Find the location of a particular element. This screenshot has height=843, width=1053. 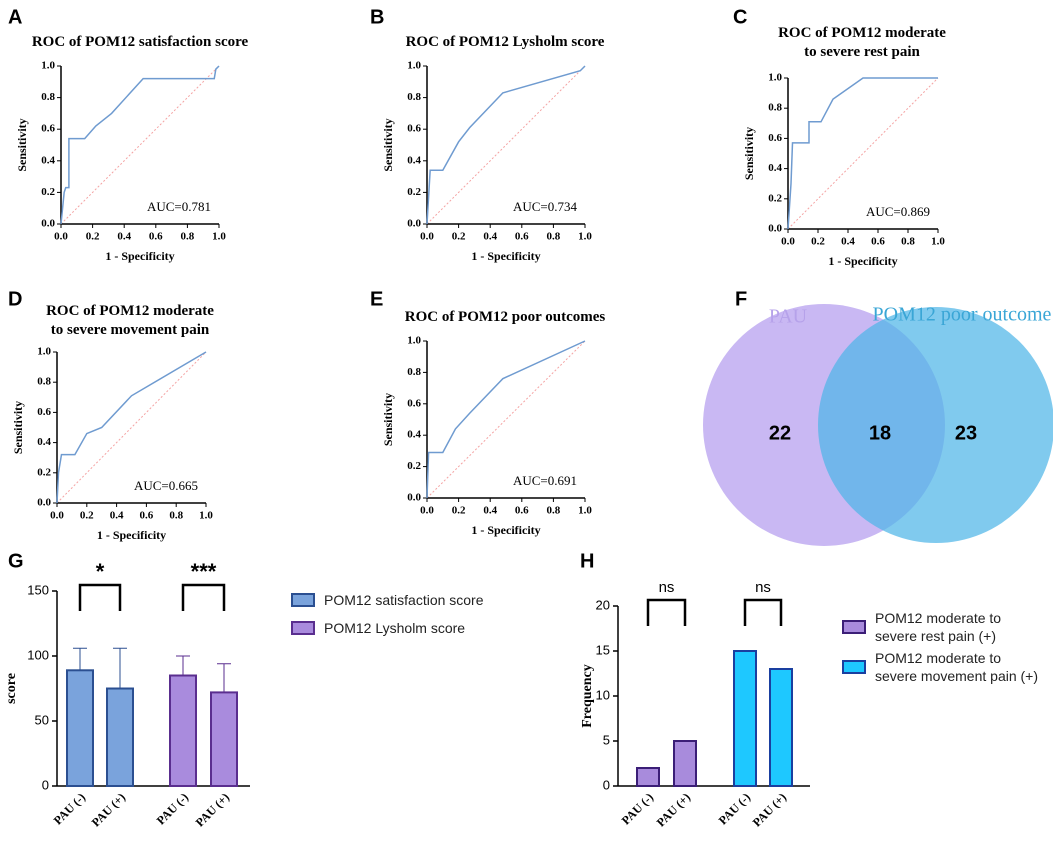

auc-annotation: AUC=0.691 is located at coordinates (545, 480).